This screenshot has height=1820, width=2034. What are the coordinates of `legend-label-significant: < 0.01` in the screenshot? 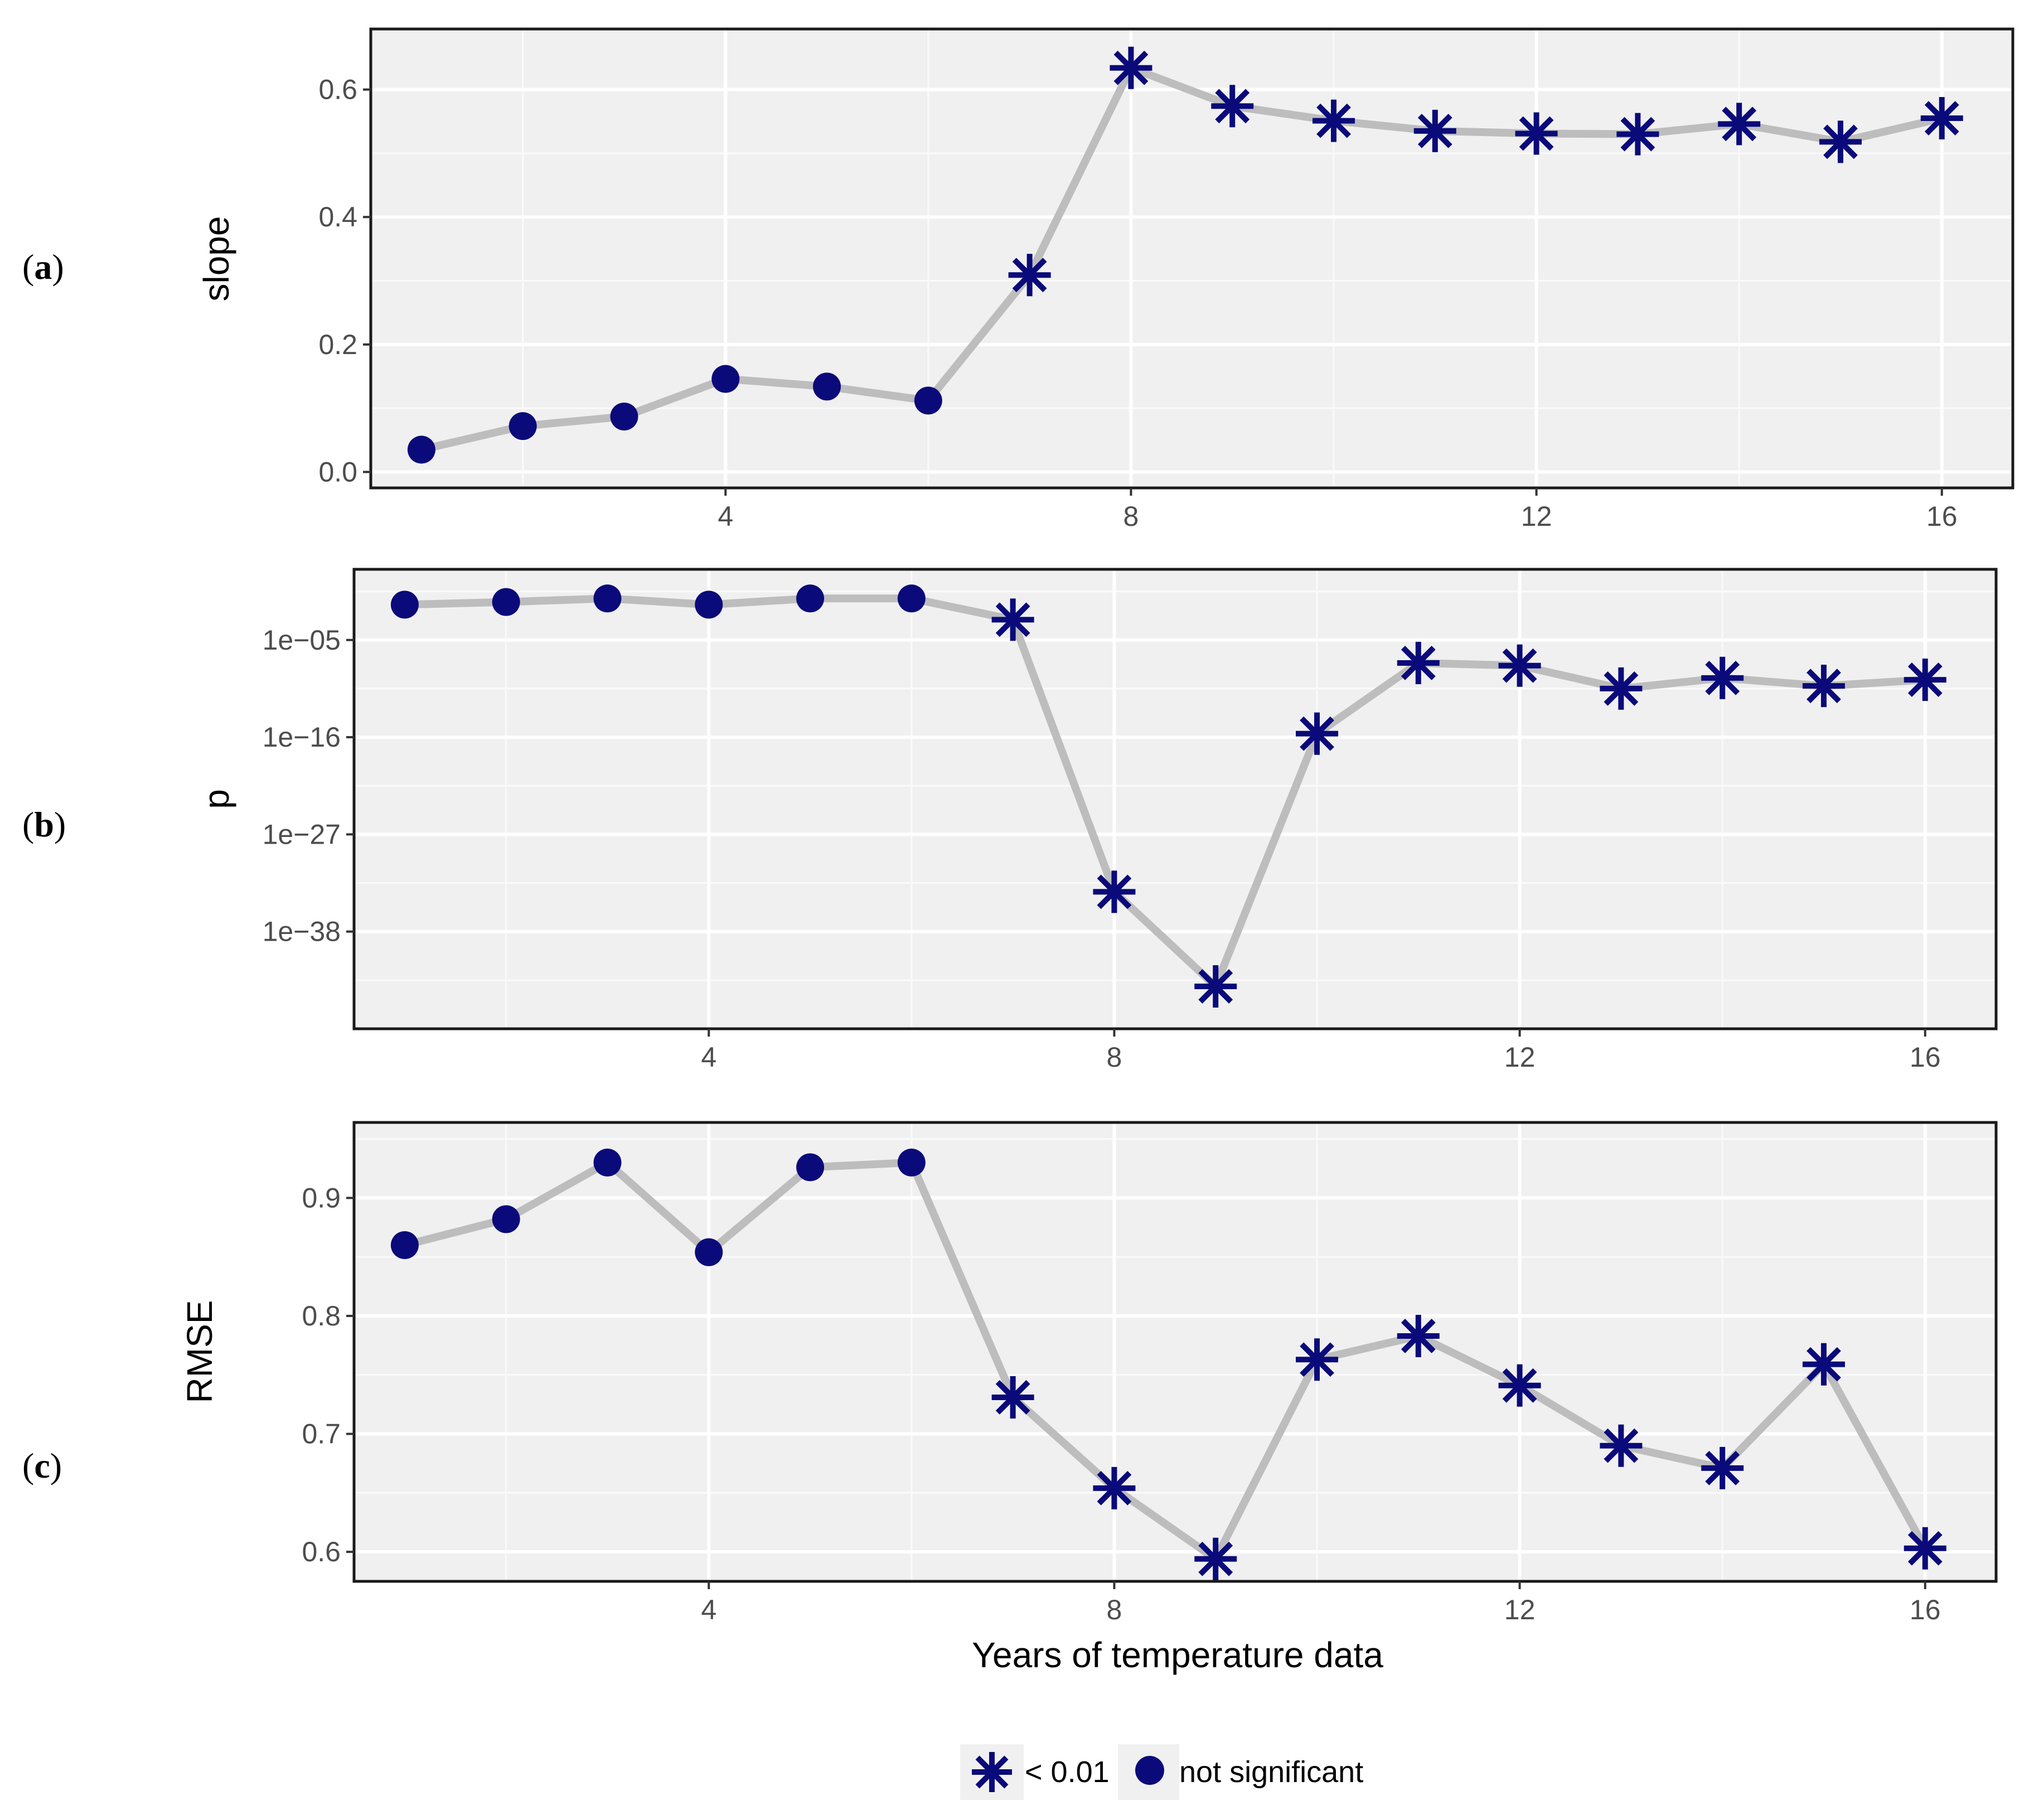 It's located at (1067, 1772).